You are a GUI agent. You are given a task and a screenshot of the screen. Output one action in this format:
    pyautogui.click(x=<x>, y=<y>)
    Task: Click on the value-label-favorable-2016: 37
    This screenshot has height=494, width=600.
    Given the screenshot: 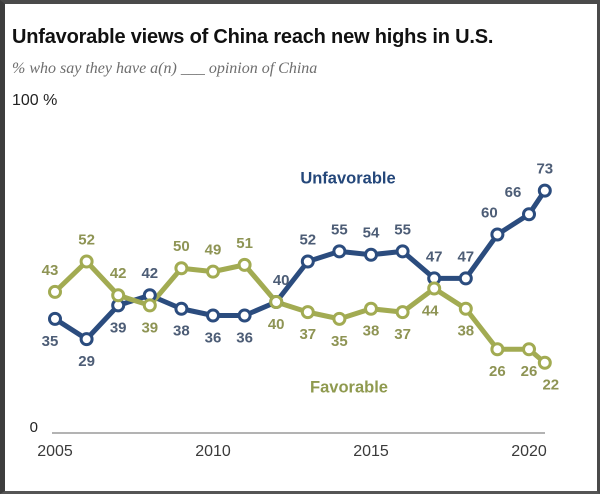 What is the action you would take?
    pyautogui.click(x=402, y=334)
    